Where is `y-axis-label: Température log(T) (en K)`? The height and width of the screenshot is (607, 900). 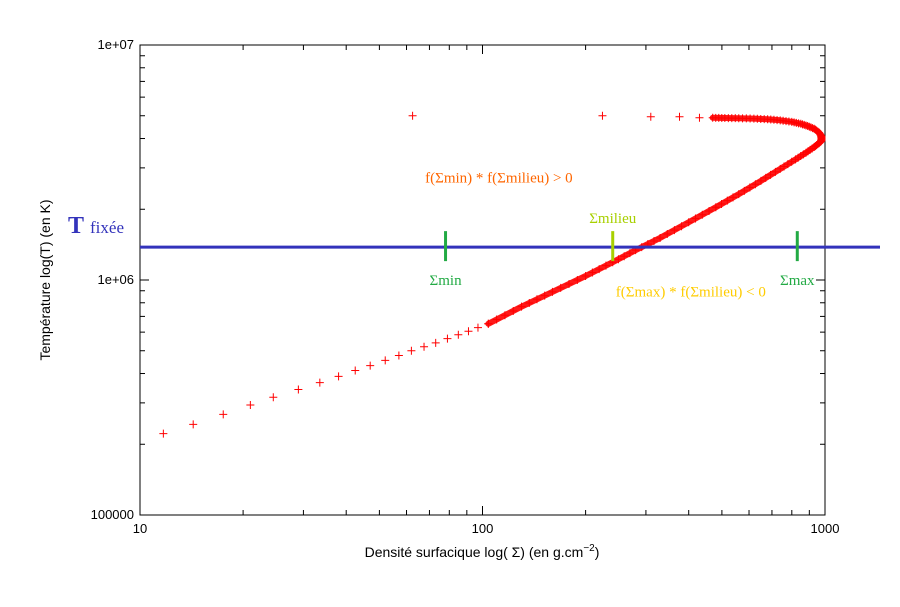 y-axis-label: Température log(T) (en K) is located at coordinates (45, 279).